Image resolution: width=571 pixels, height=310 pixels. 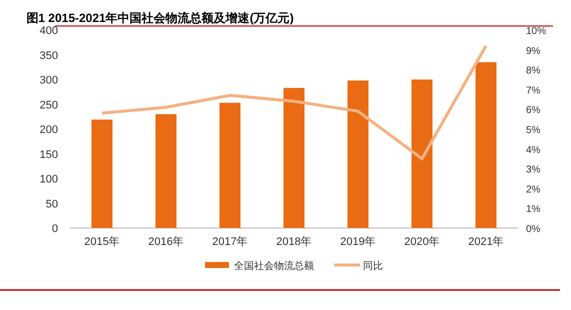 What do you see at coordinates (533, 51) in the screenshot?
I see `y2-tick-label: 9%` at bounding box center [533, 51].